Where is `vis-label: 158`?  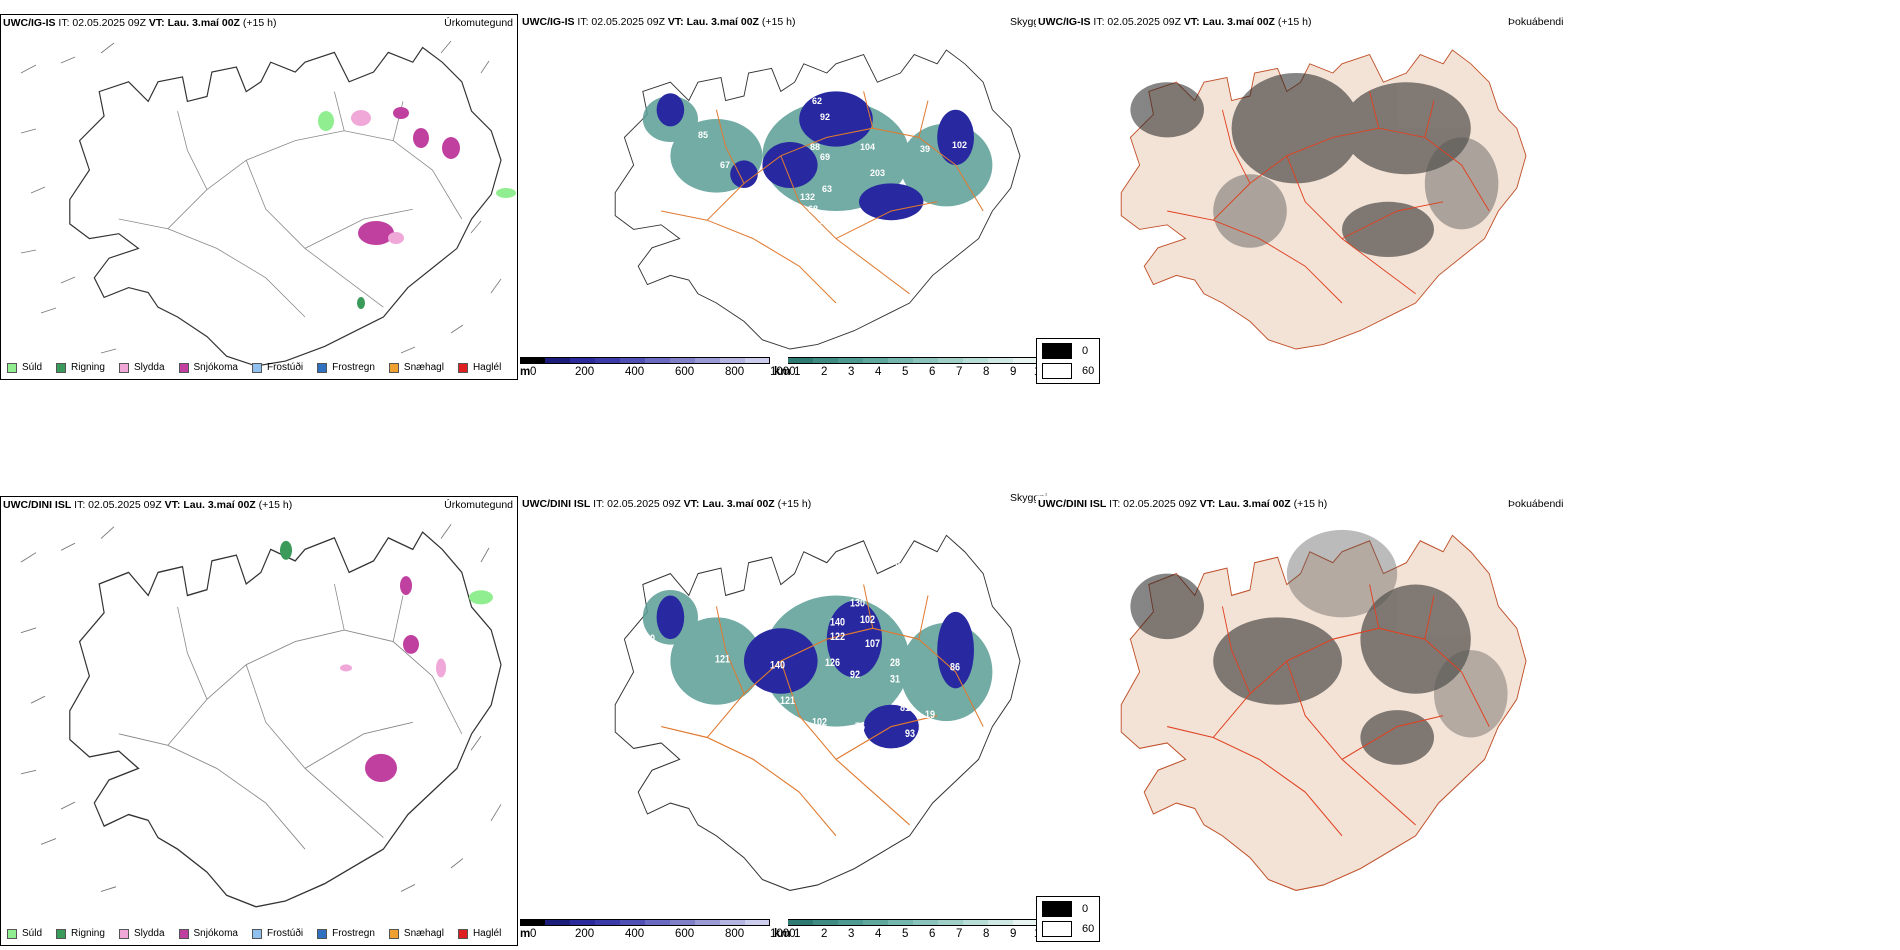 vis-label: 158 is located at coordinates (657, 189).